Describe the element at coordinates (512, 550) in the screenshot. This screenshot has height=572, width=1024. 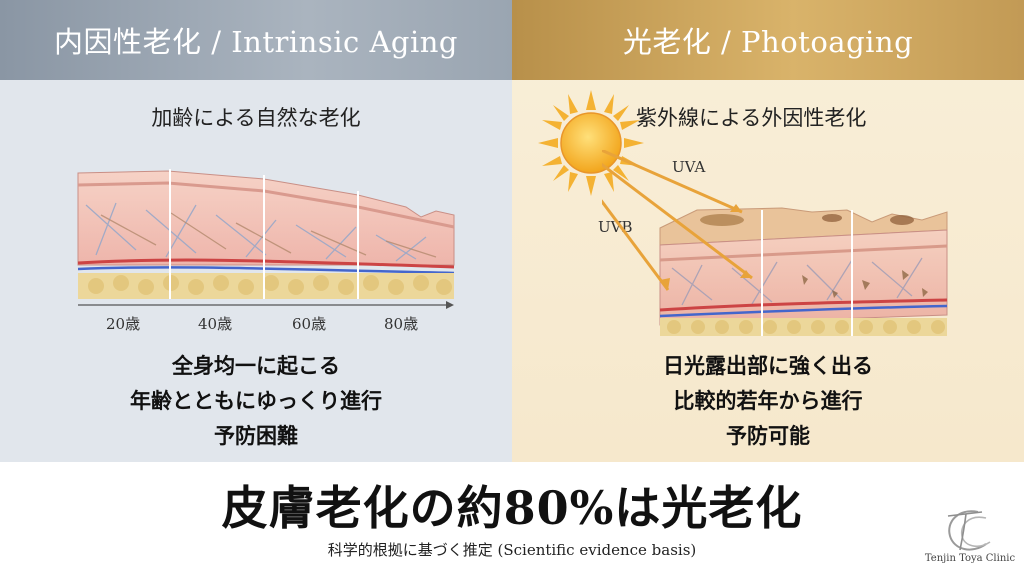
I see `evidence-note: 科学的根拠に基づく推定 (Scientific evidence basis)` at that location.